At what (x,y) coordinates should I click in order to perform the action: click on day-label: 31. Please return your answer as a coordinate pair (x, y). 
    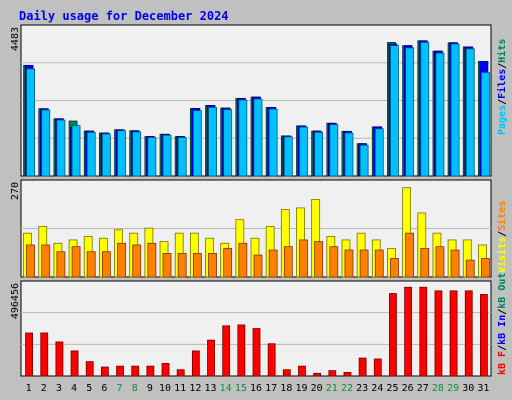
    Looking at the image, I should click on (483, 388).